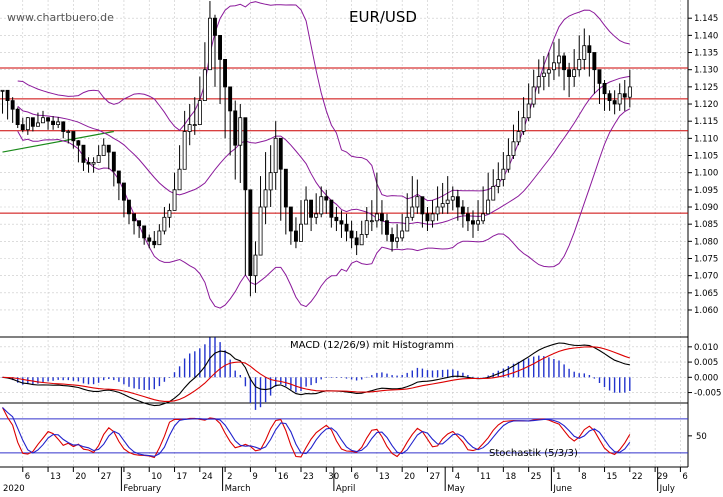 This screenshot has height=497, width=723. What do you see at coordinates (409, 477) in the screenshot?
I see `date-tick-label: 20` at bounding box center [409, 477].